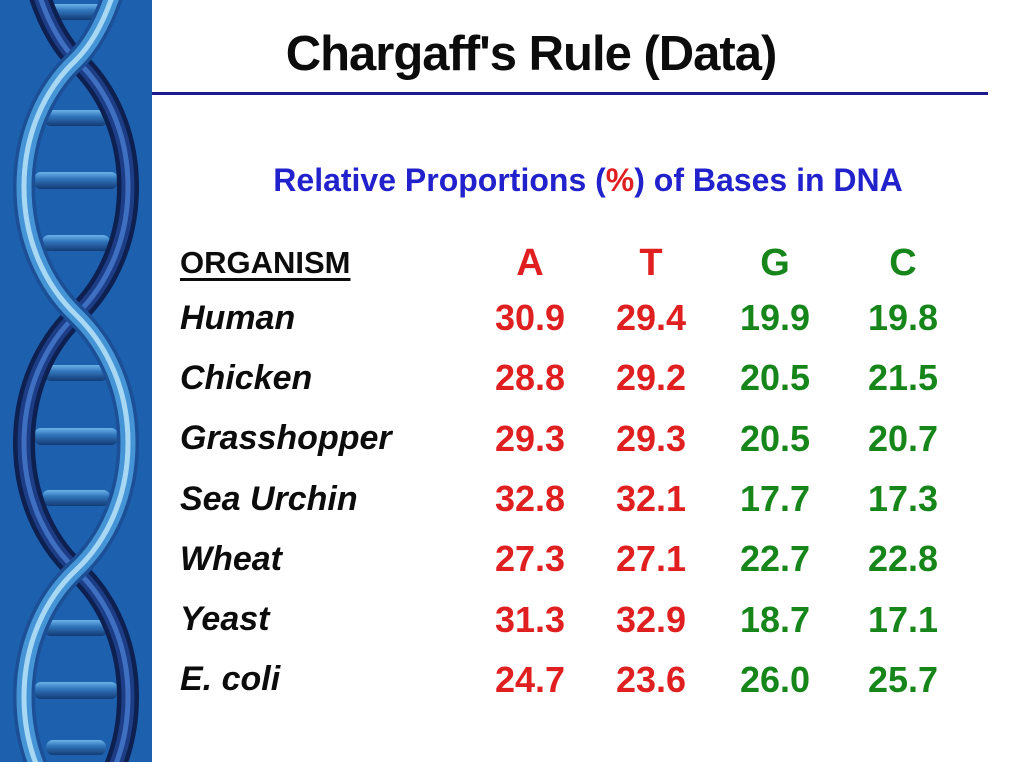 The height and width of the screenshot is (768, 1024). Describe the element at coordinates (570, 93) in the screenshot. I see `title-underline-divider` at that location.